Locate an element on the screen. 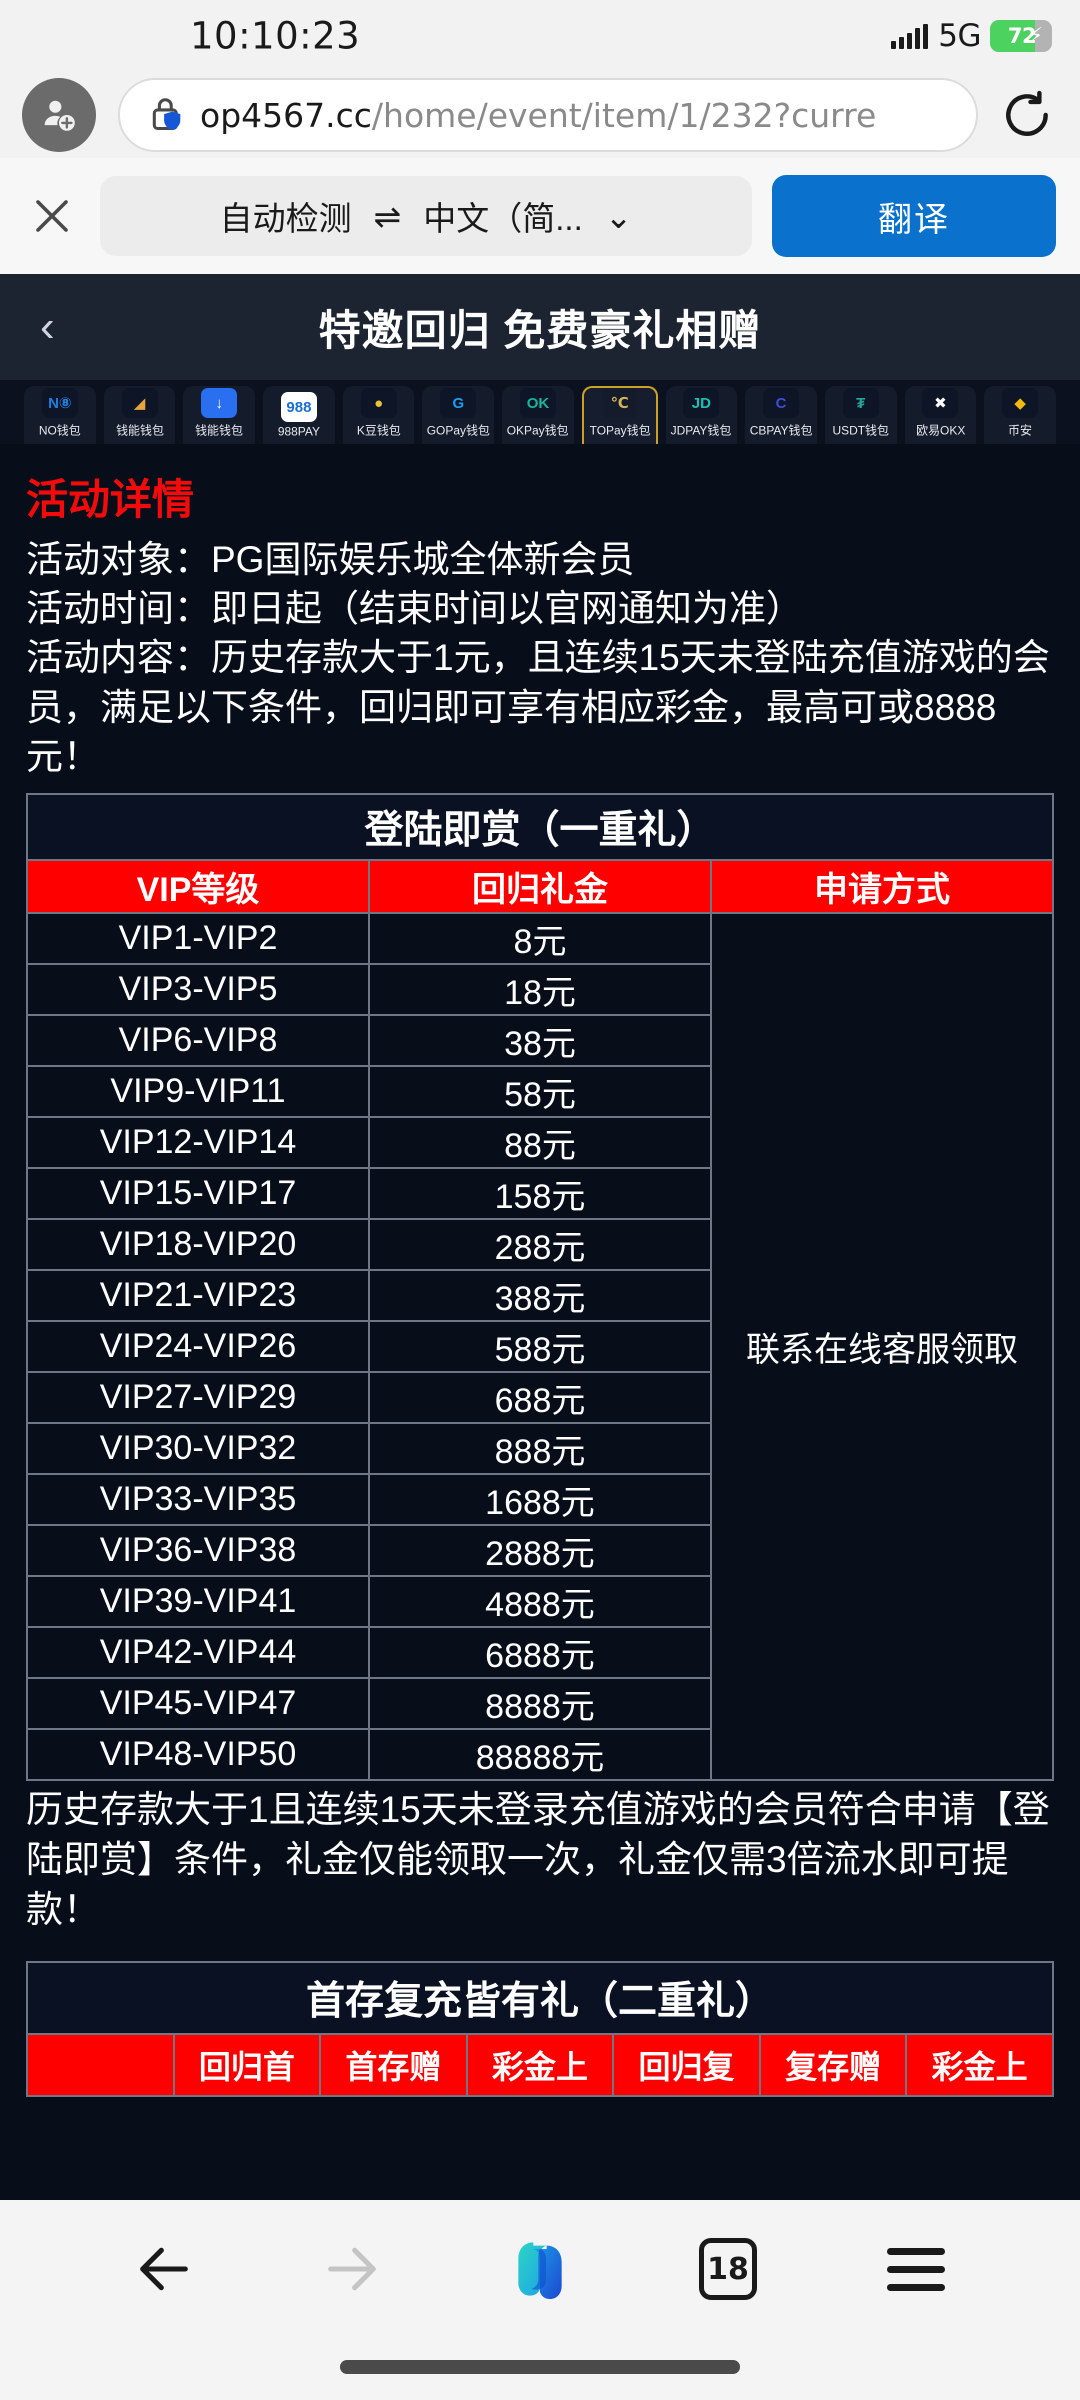 This screenshot has height=2400, width=1080. copilot-button is located at coordinates (540, 2269).